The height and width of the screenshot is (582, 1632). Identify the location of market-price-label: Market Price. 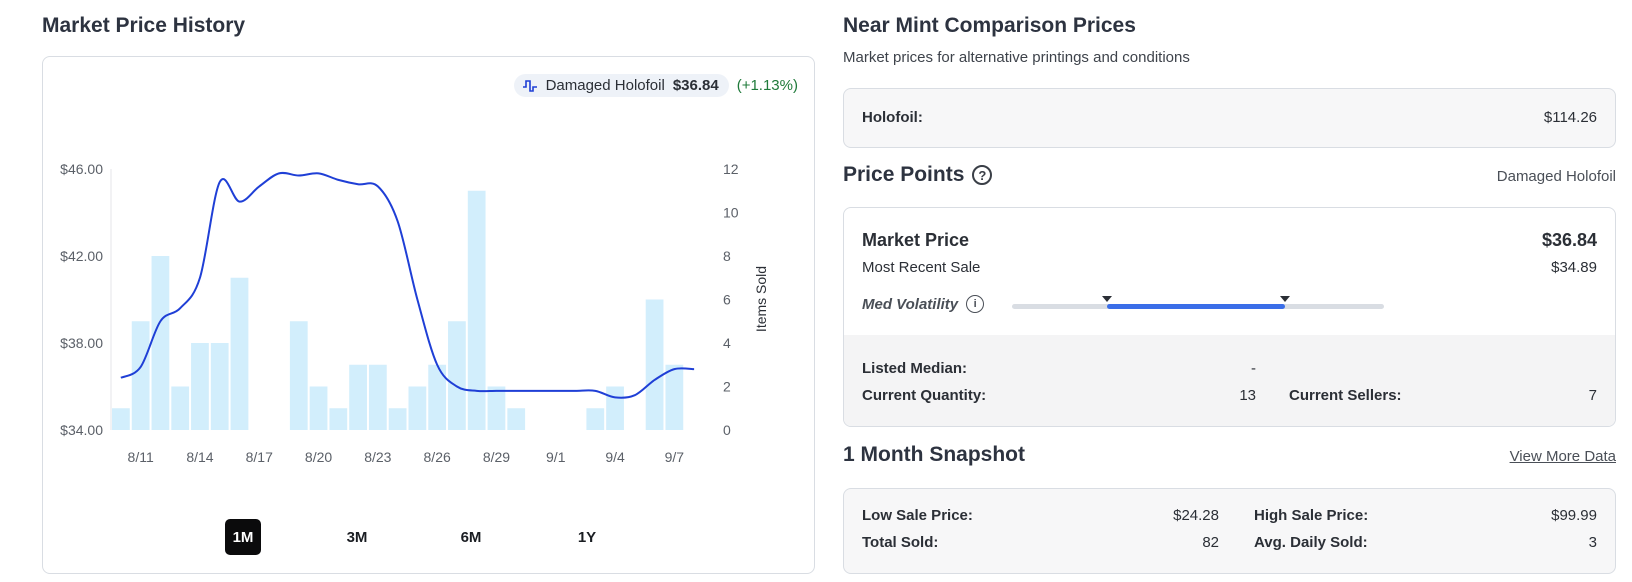
(916, 240).